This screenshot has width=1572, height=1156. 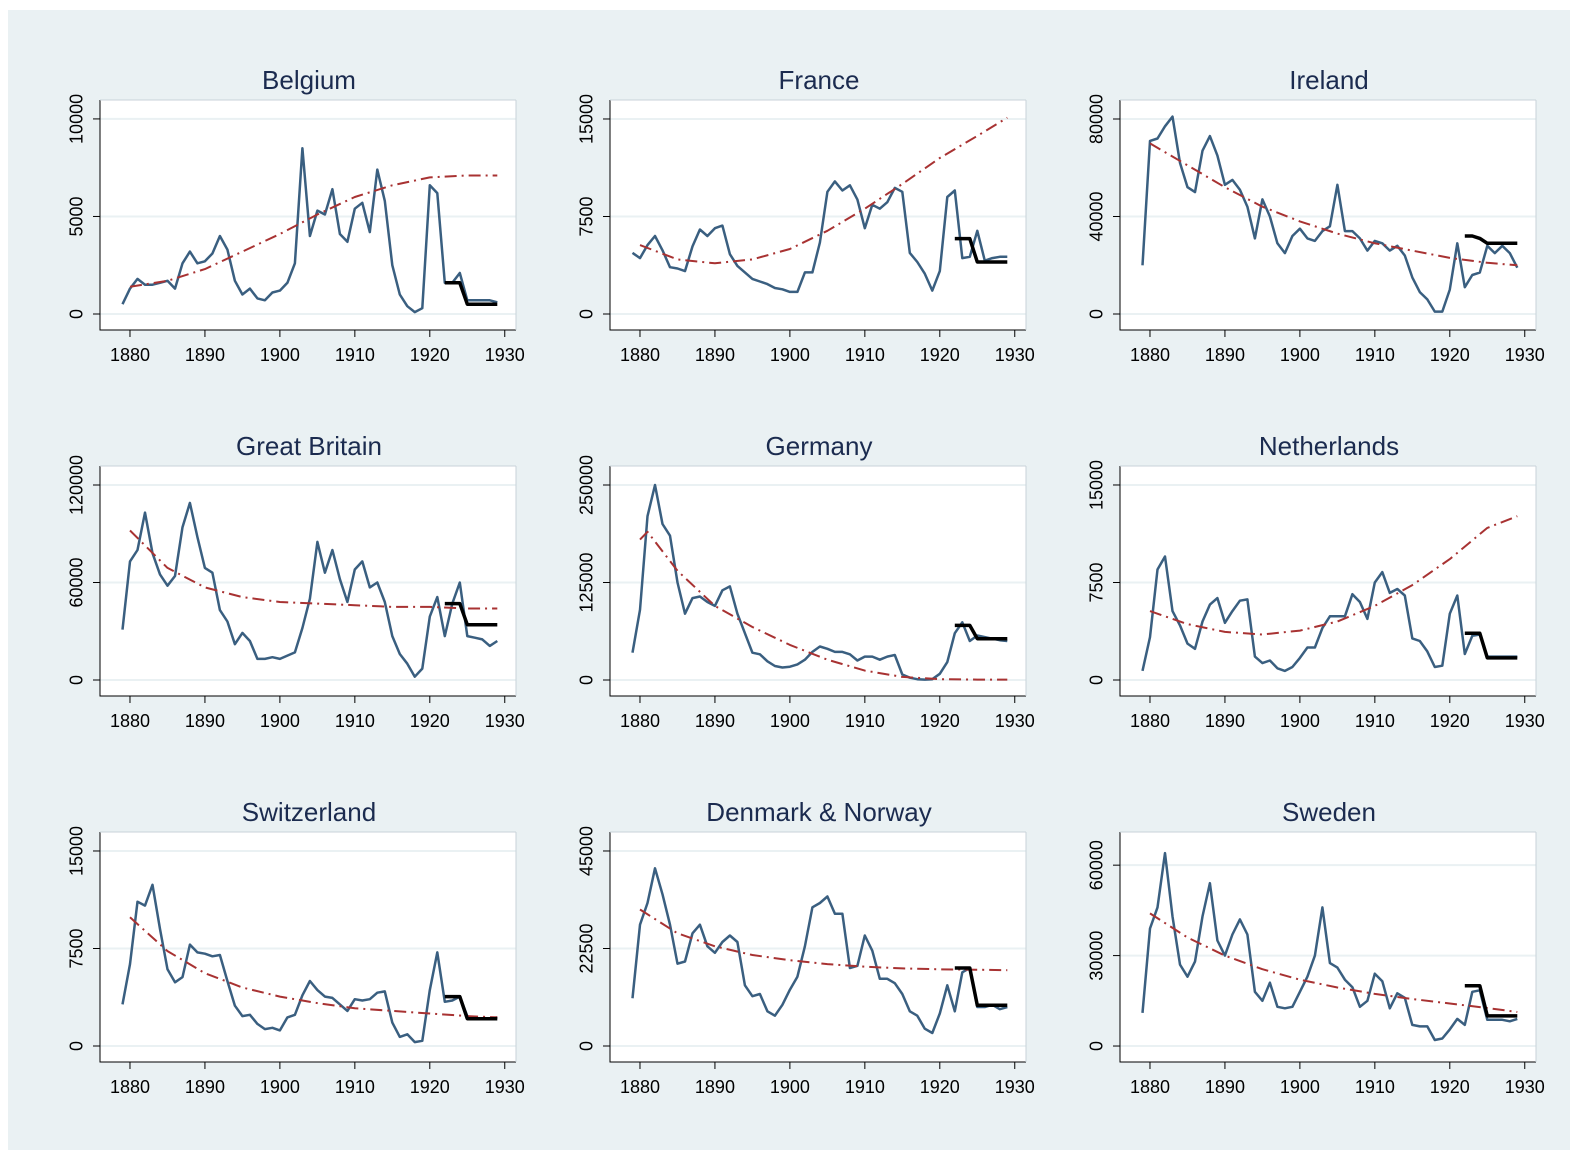 I want to click on y-tick-label: 45000, so click(x=587, y=851).